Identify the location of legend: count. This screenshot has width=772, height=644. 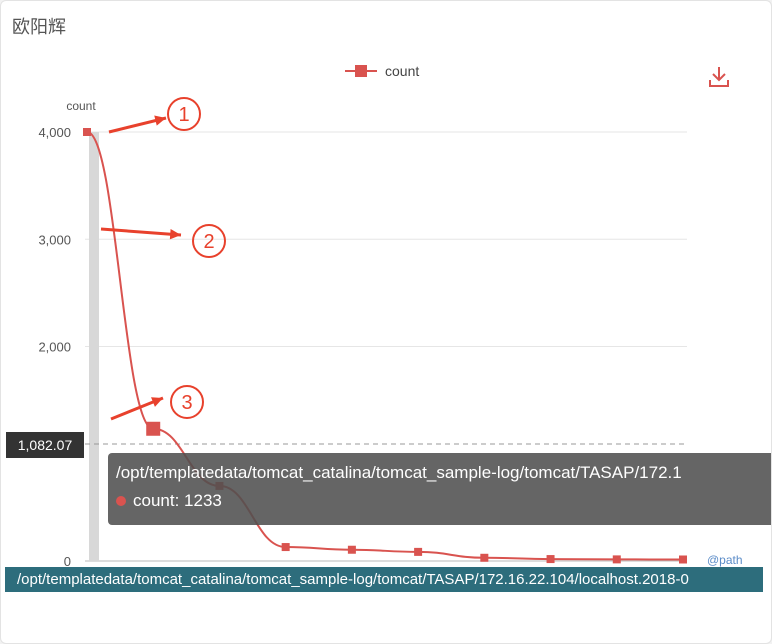
(382, 71).